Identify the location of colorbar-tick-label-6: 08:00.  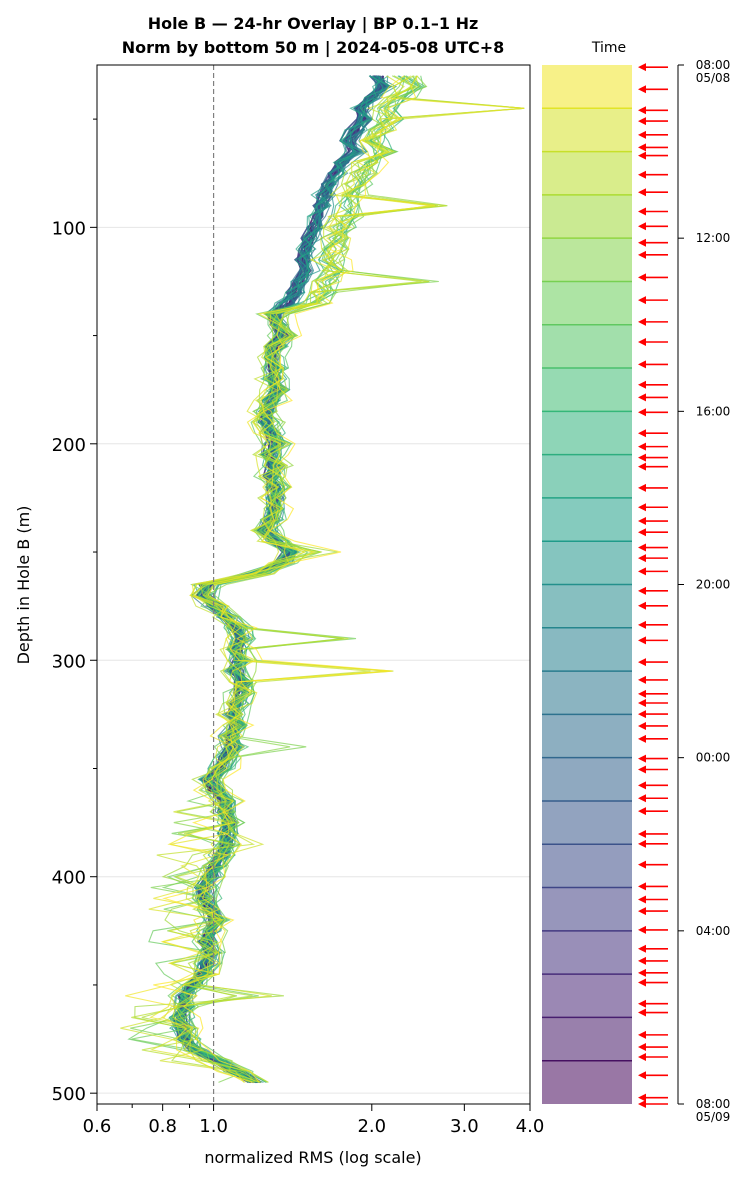
(713, 1104).